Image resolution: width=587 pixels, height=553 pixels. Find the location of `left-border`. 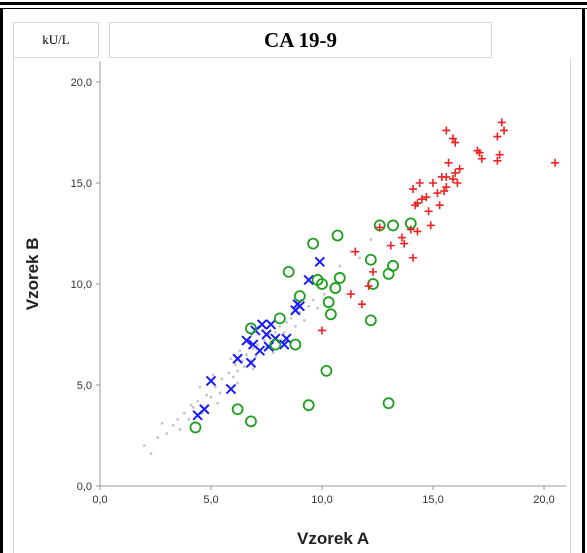

left-border is located at coordinates (1, 280).